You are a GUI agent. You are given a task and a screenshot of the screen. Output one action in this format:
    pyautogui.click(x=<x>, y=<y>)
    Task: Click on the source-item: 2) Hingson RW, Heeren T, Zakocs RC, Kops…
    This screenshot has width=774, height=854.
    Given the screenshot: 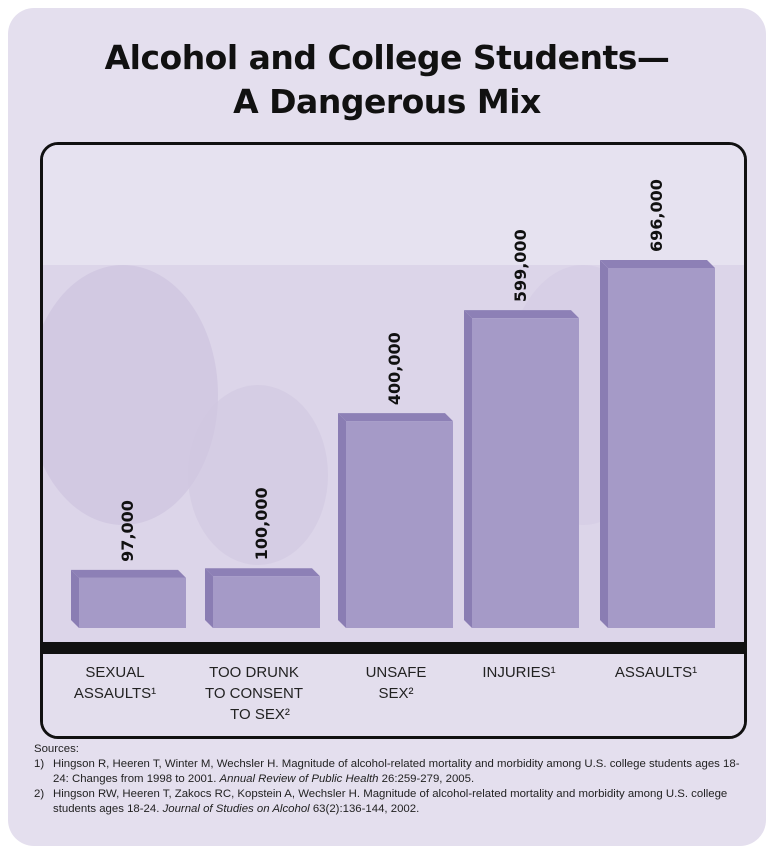 What is the action you would take?
    pyautogui.click(x=394, y=802)
    